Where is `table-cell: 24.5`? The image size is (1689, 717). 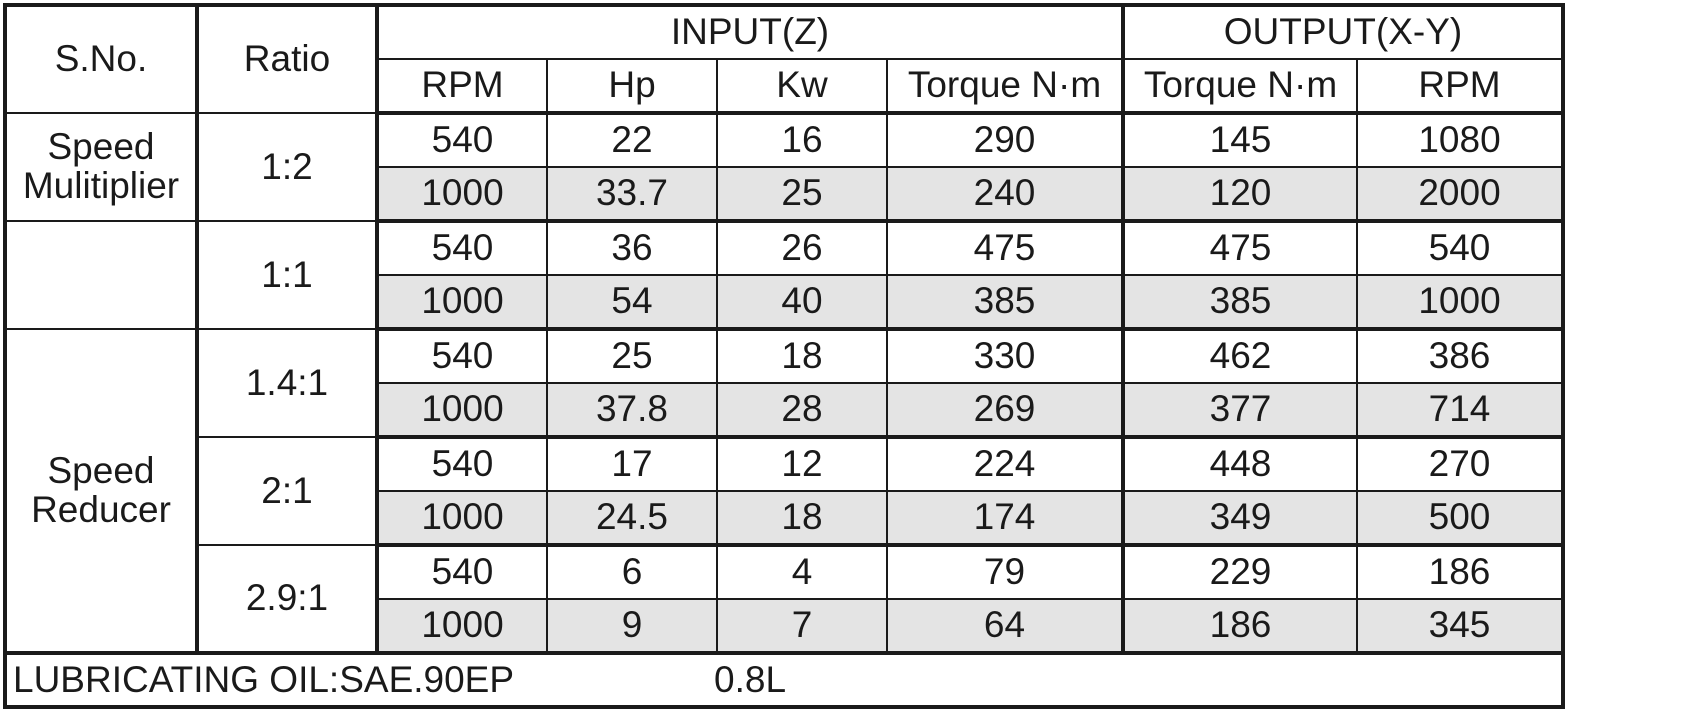 table-cell: 24.5 is located at coordinates (632, 518).